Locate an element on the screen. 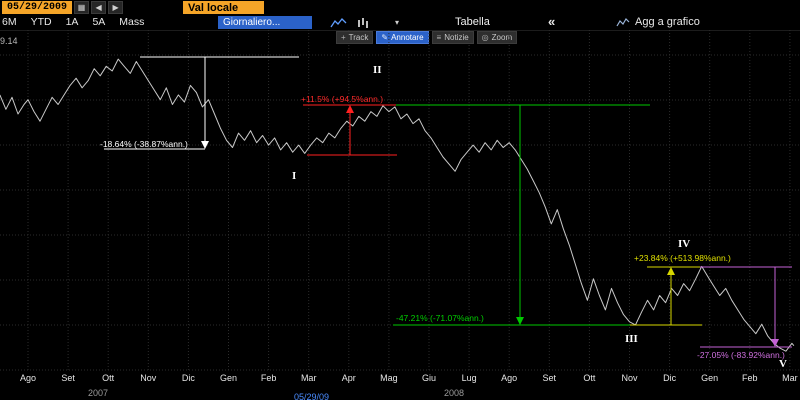 Image resolution: width=800 pixels, height=400 pixels. last-price-label: 9.14 is located at coordinates (9, 41).